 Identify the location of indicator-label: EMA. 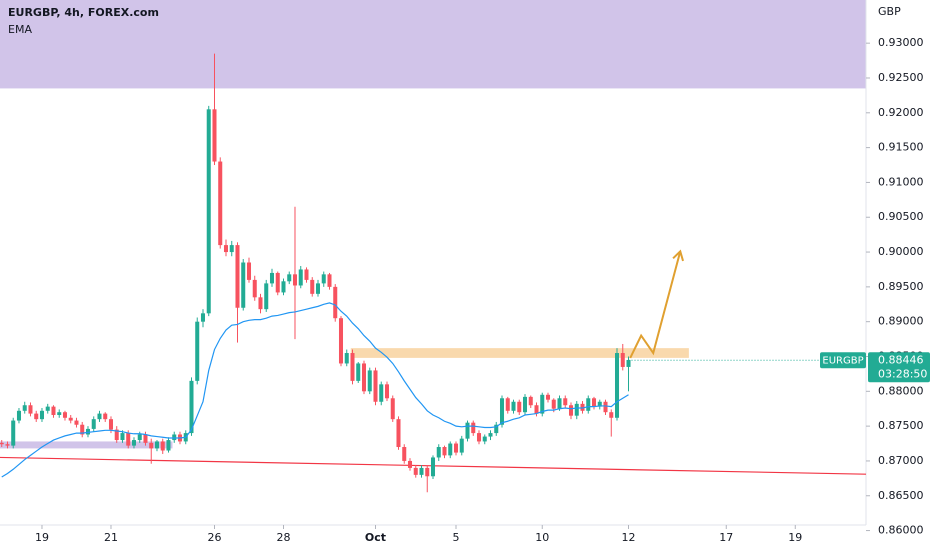
(20, 29).